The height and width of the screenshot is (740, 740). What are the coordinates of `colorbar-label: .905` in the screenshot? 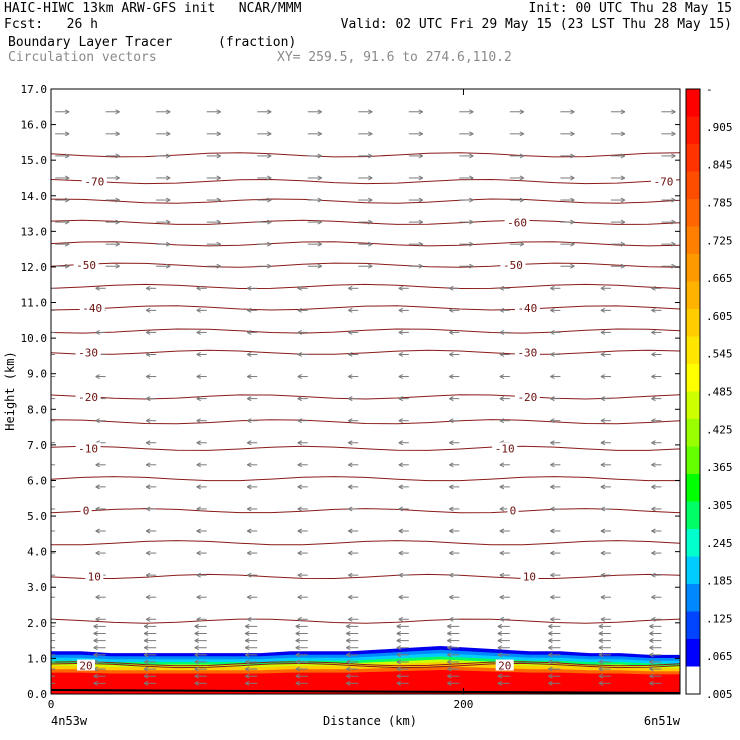 It's located at (719, 127).